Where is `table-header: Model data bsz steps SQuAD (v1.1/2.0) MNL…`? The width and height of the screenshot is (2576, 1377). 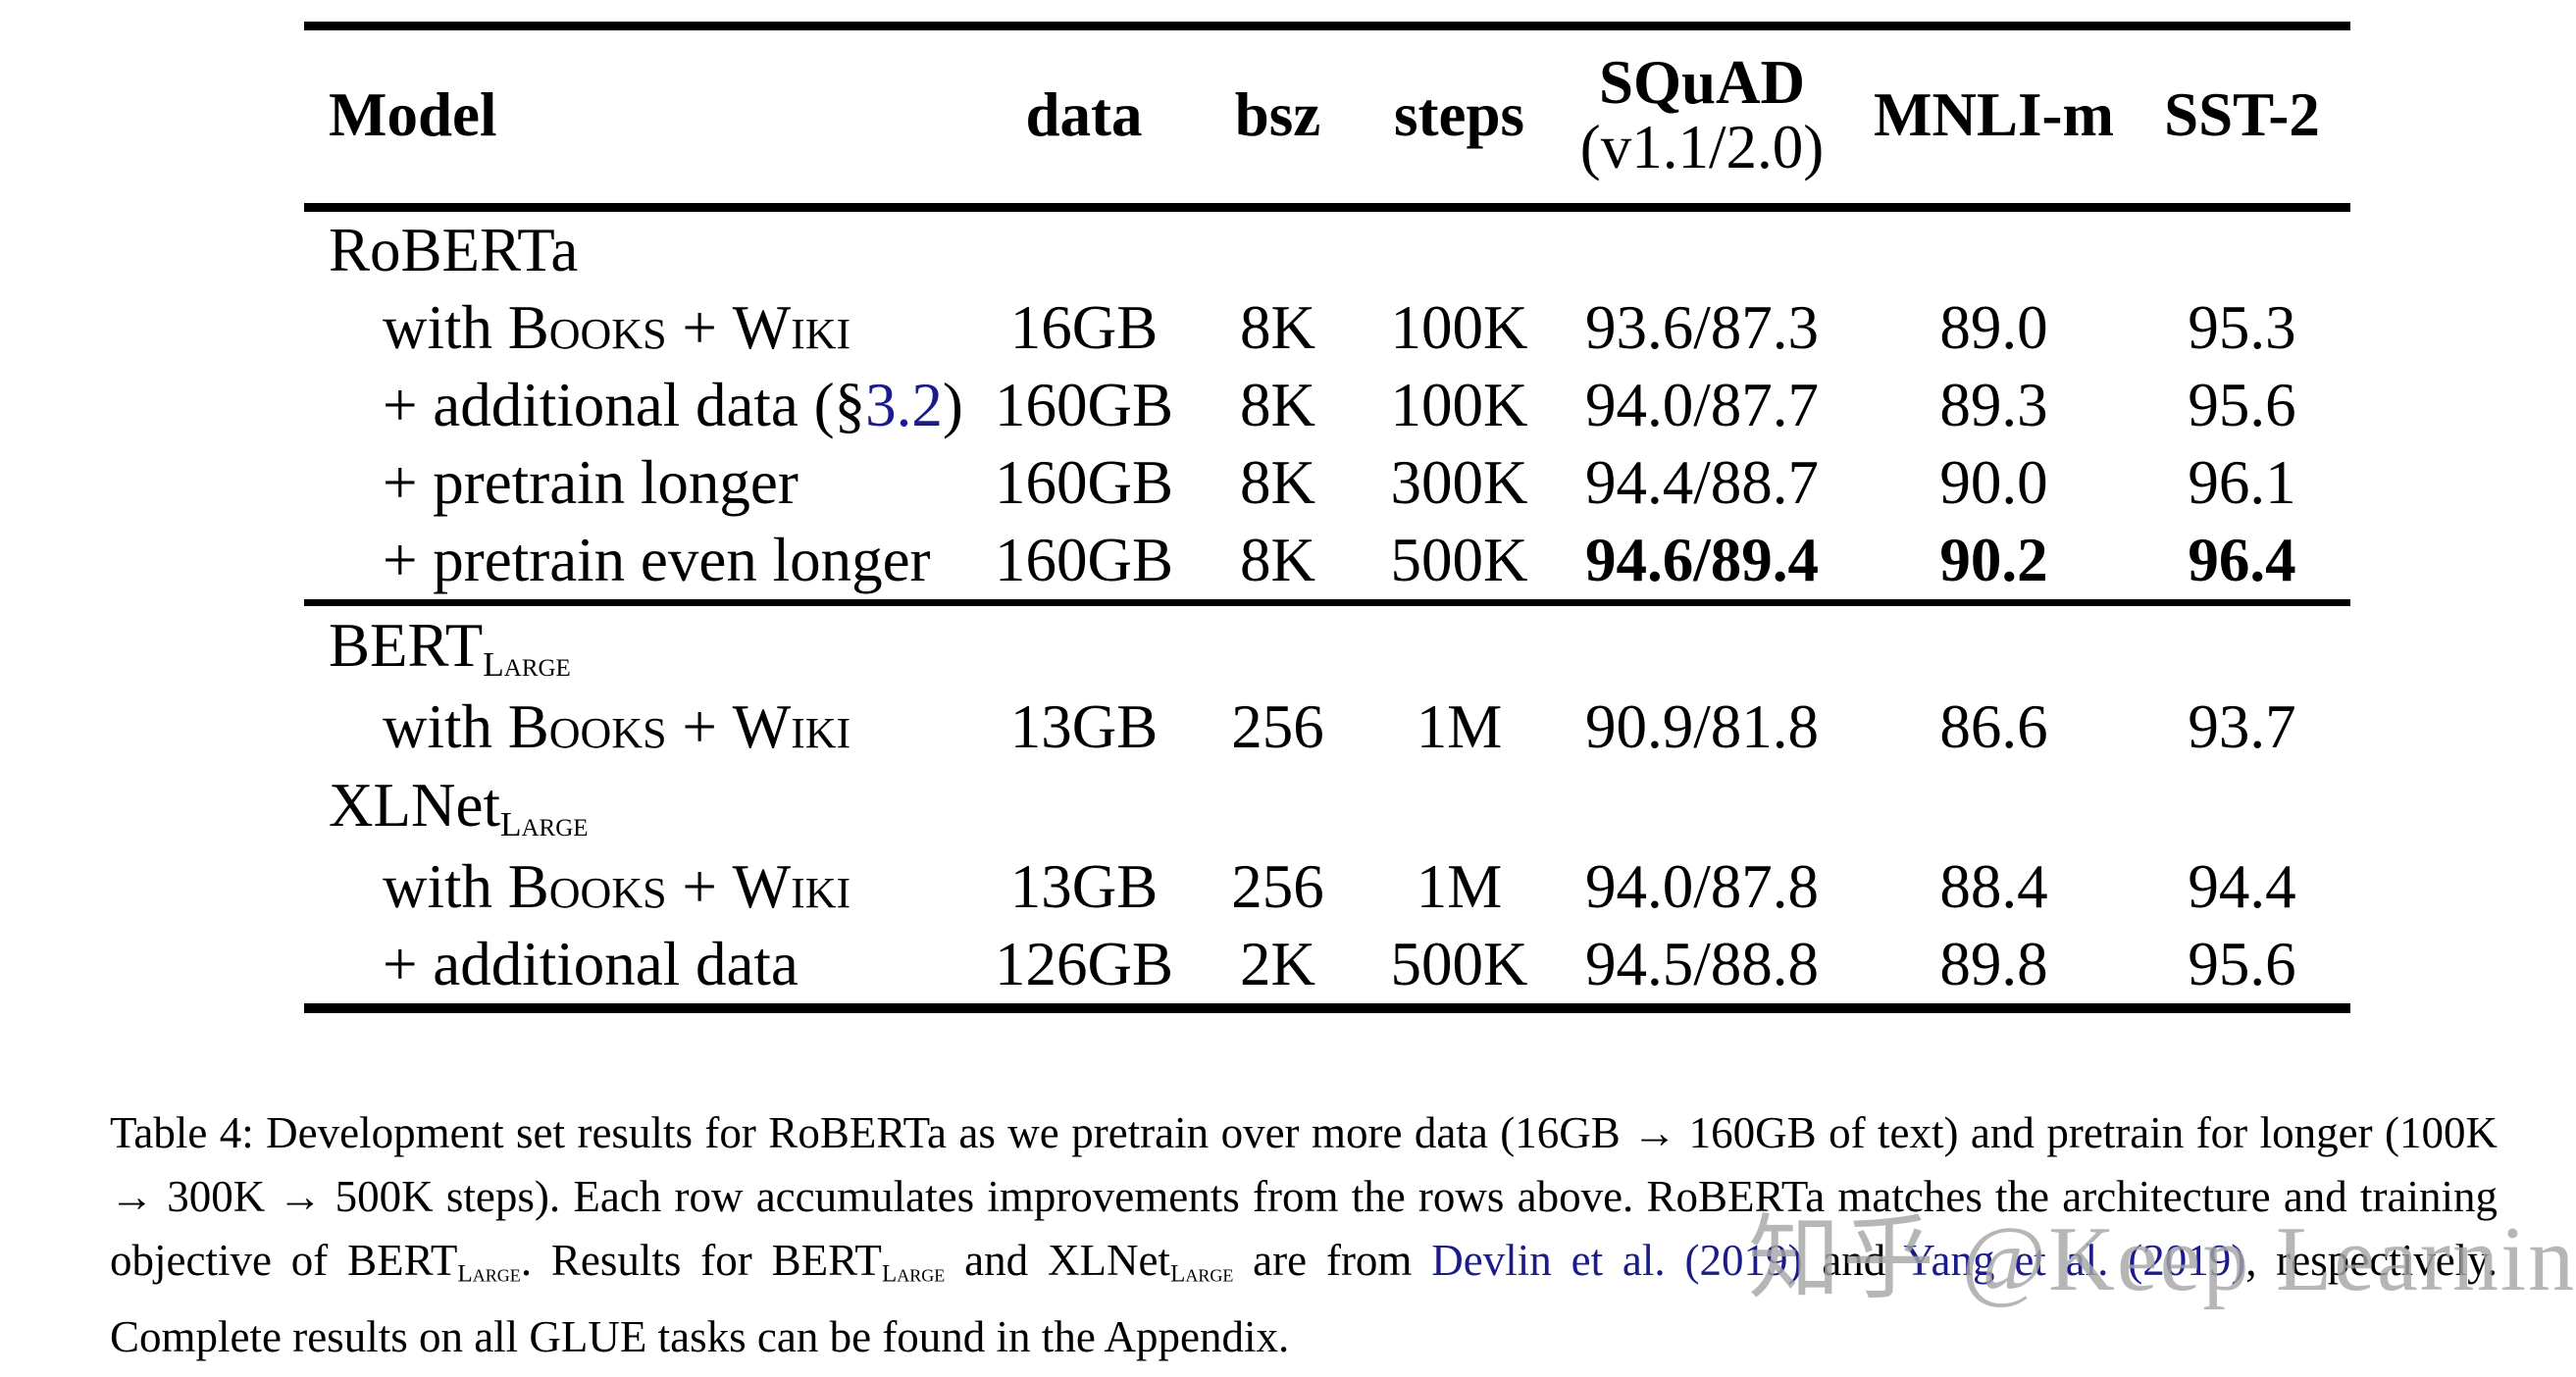 table-header: Model data bsz steps SQuAD (v1.1/2.0) MNL… is located at coordinates (1327, 117).